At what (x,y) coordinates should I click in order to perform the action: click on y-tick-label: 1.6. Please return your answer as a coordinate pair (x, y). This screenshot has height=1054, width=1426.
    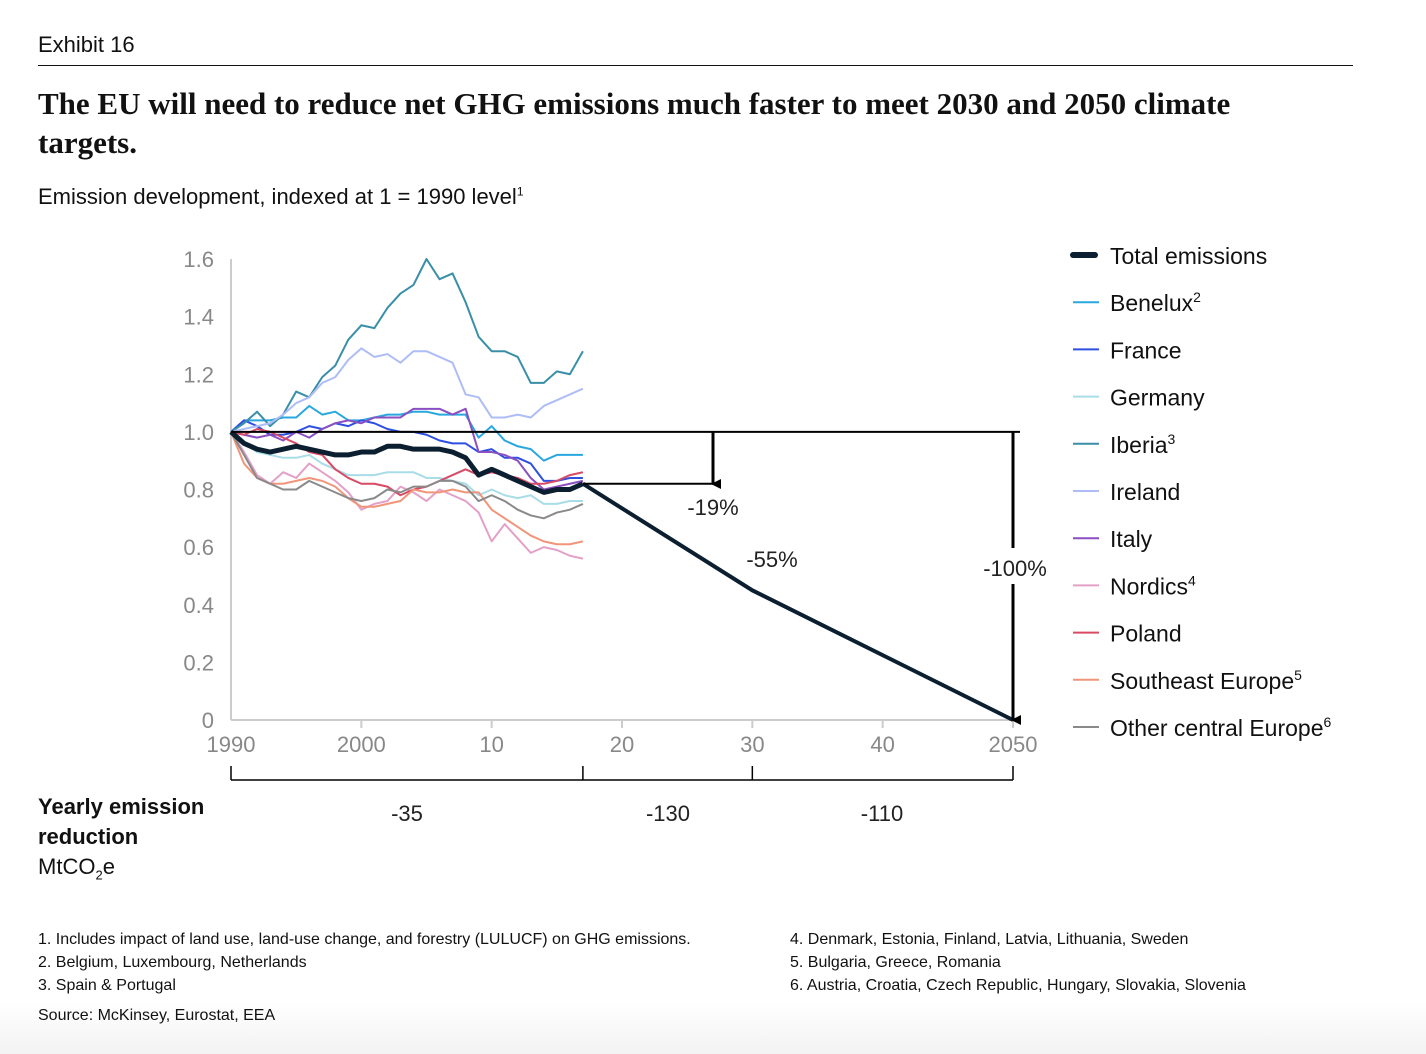
    Looking at the image, I should click on (198, 259).